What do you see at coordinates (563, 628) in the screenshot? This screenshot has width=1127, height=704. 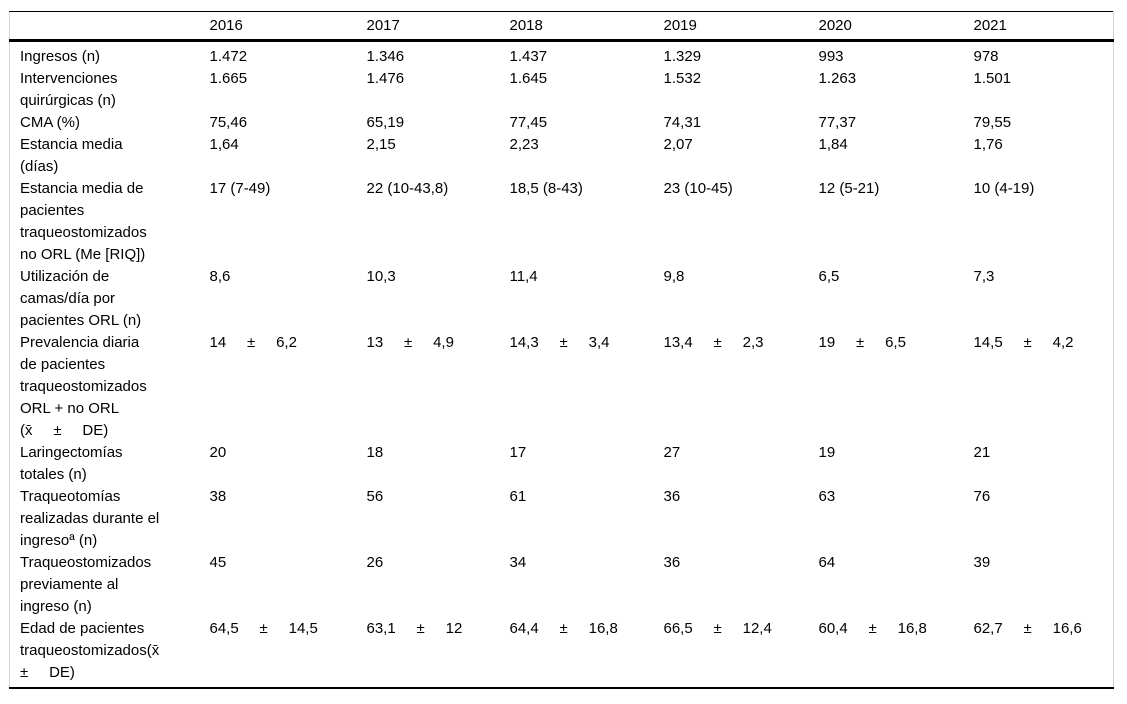 I see `value-cell: 64,4 ± 16,8` at bounding box center [563, 628].